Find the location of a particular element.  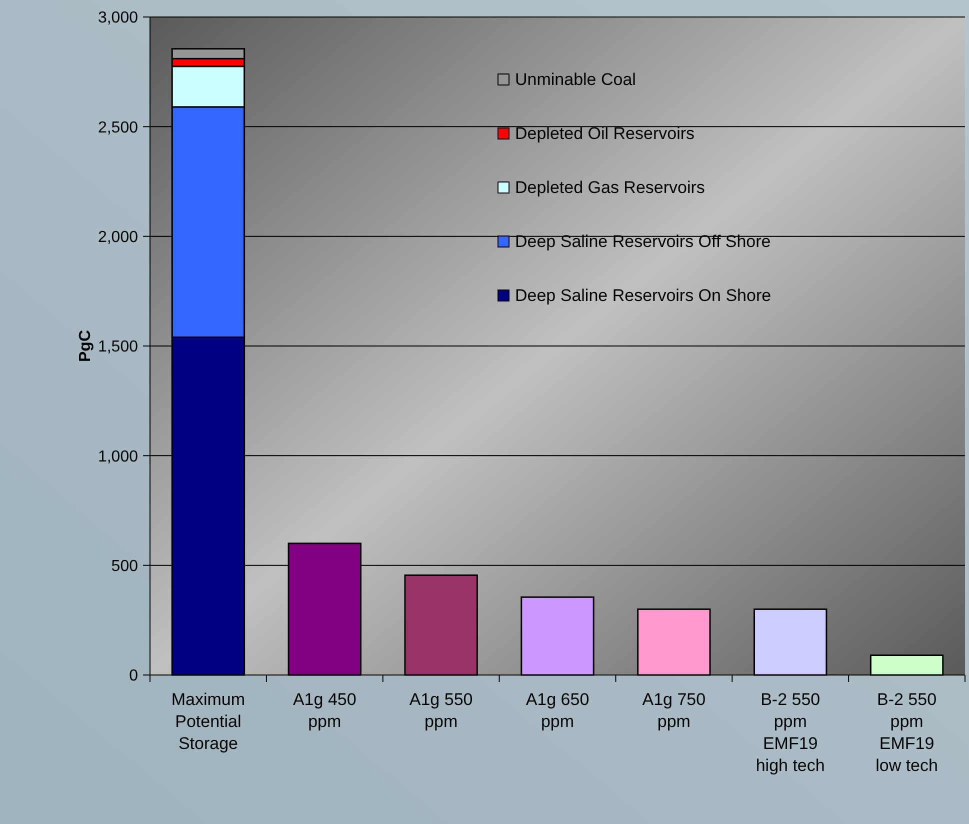

x-tick-label: A1g 650 ppm is located at coordinates (558, 710).